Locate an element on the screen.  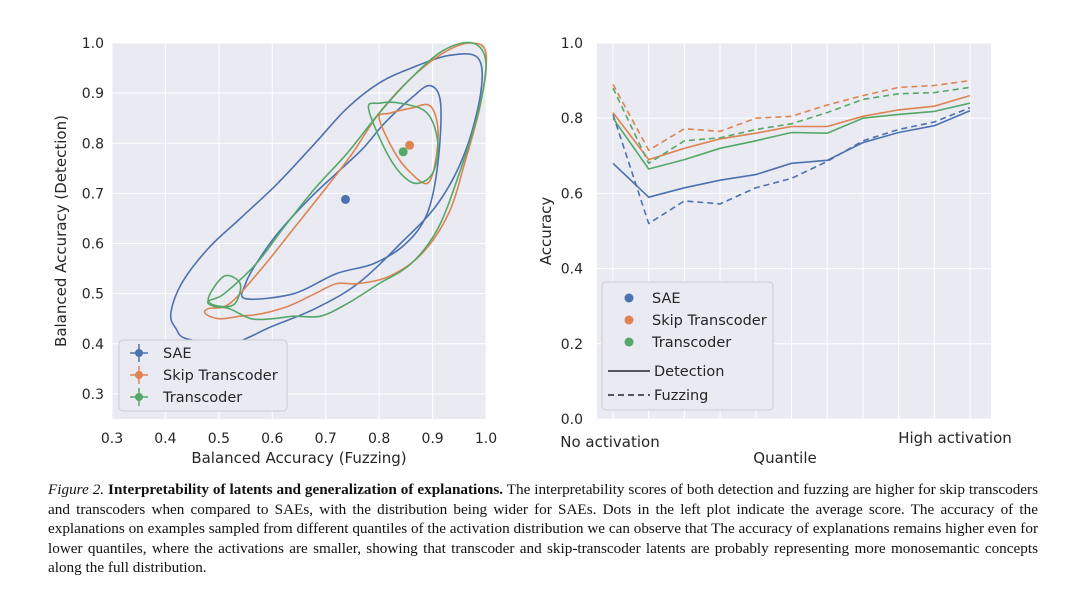
line-skip-transcoder-detection is located at coordinates (791, 127).